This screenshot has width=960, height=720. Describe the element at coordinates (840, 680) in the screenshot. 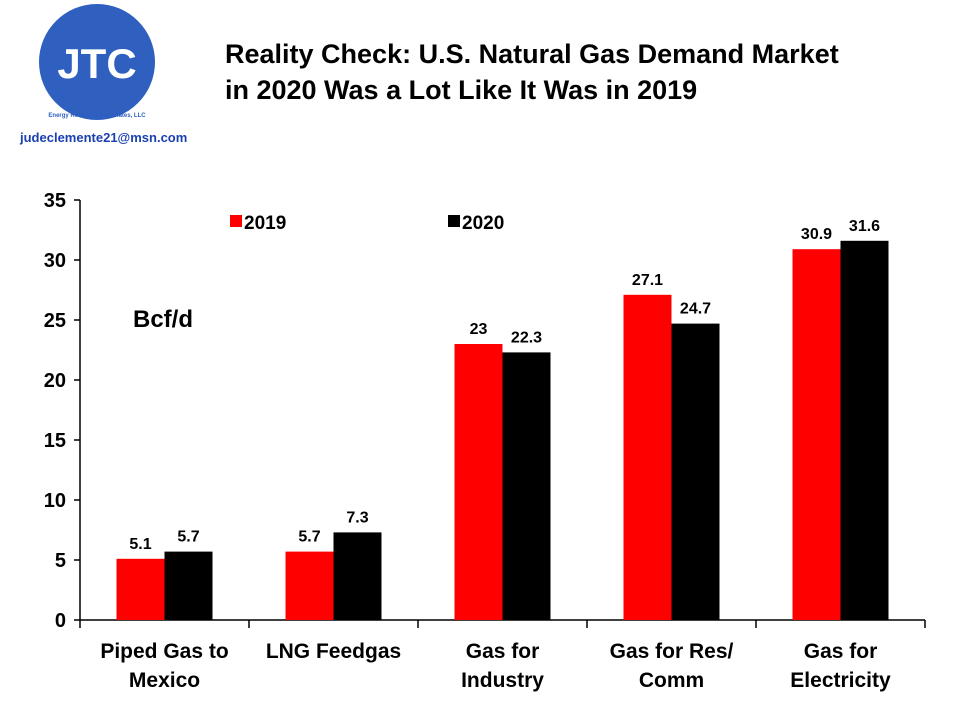

I see `x-tick-label: Electricity` at that location.